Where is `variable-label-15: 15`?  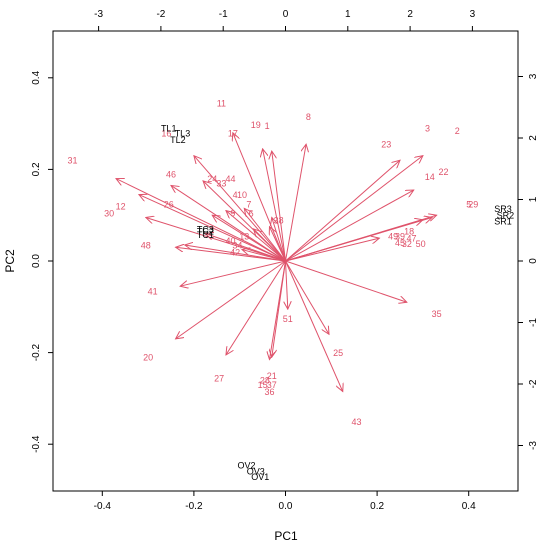 variable-label-15: 15 is located at coordinates (263, 385).